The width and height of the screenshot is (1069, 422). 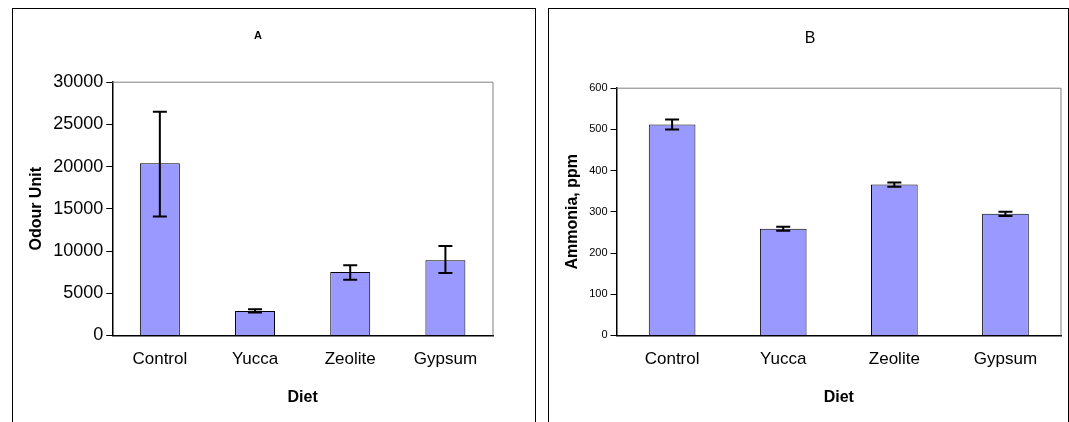 What do you see at coordinates (598, 252) in the screenshot?
I see `y-tick-label: 200` at bounding box center [598, 252].